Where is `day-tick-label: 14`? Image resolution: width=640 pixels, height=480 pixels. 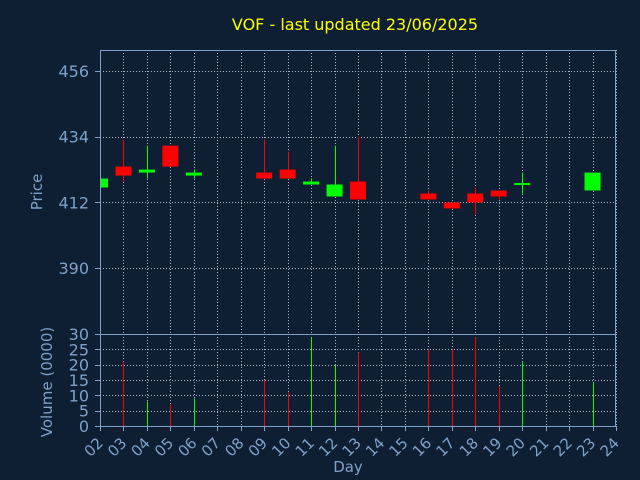 day-tick-label: 14 is located at coordinates (375, 447).